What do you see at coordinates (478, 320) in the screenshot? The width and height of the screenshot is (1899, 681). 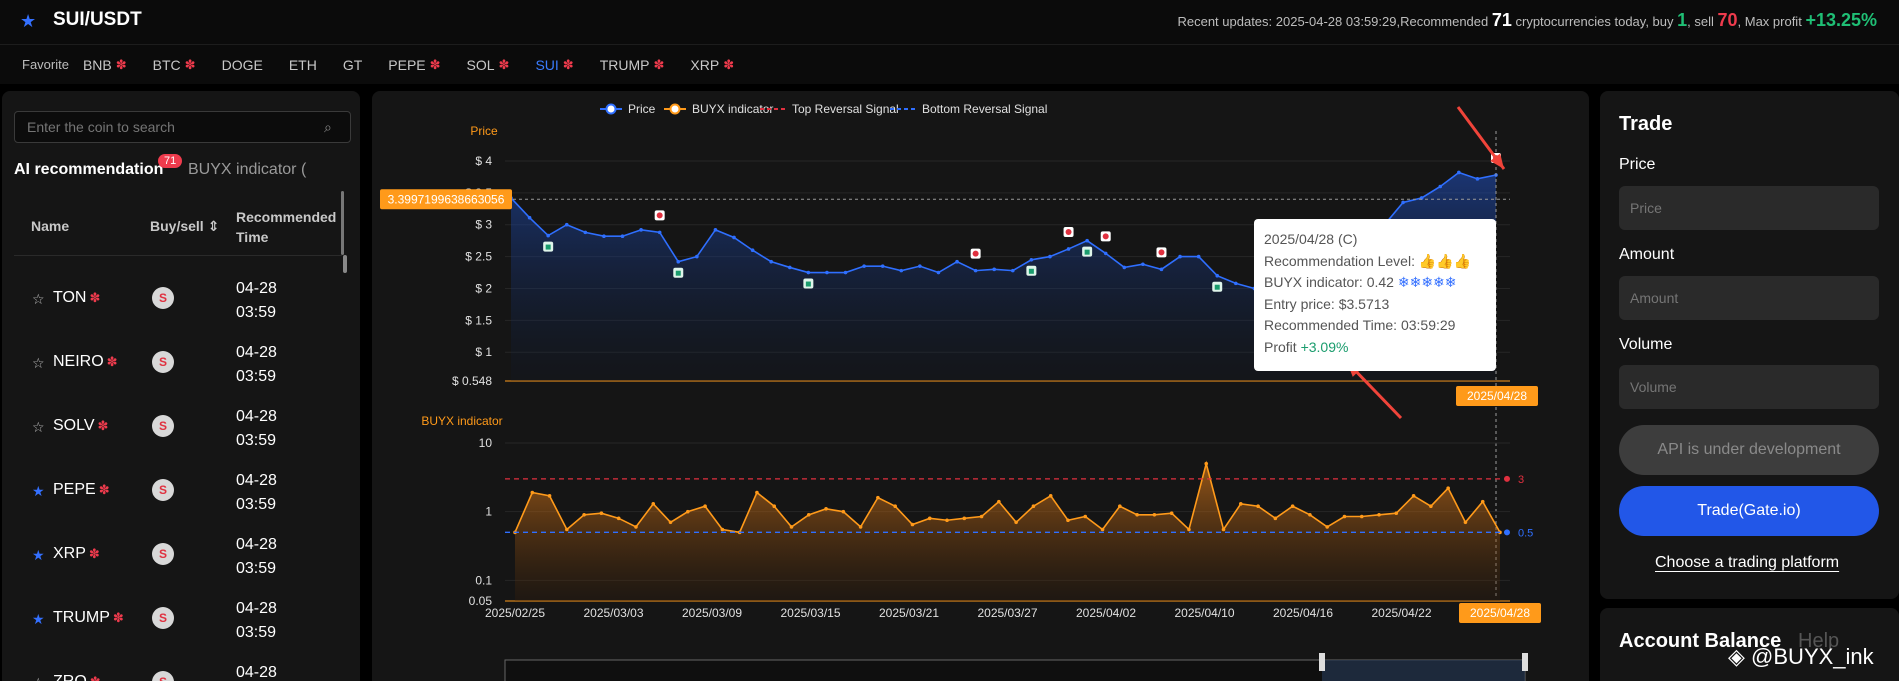 I see `price-y-tick: $ 1.5` at bounding box center [478, 320].